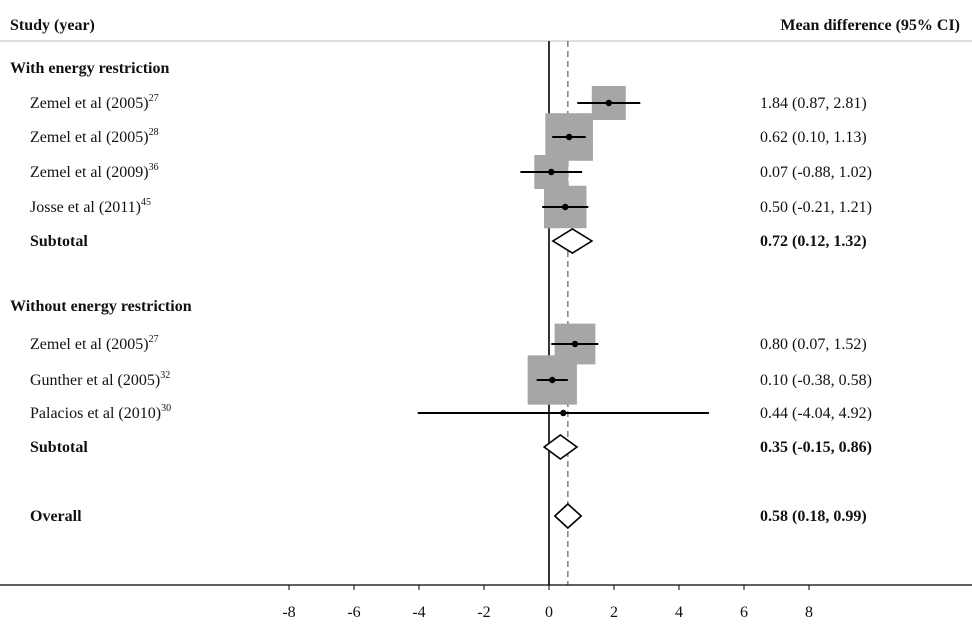 The width and height of the screenshot is (972, 627). Describe the element at coordinates (813, 241) in the screenshot. I see `subtotal-effect-value: 0.72 (0.12, 1.32)` at that location.